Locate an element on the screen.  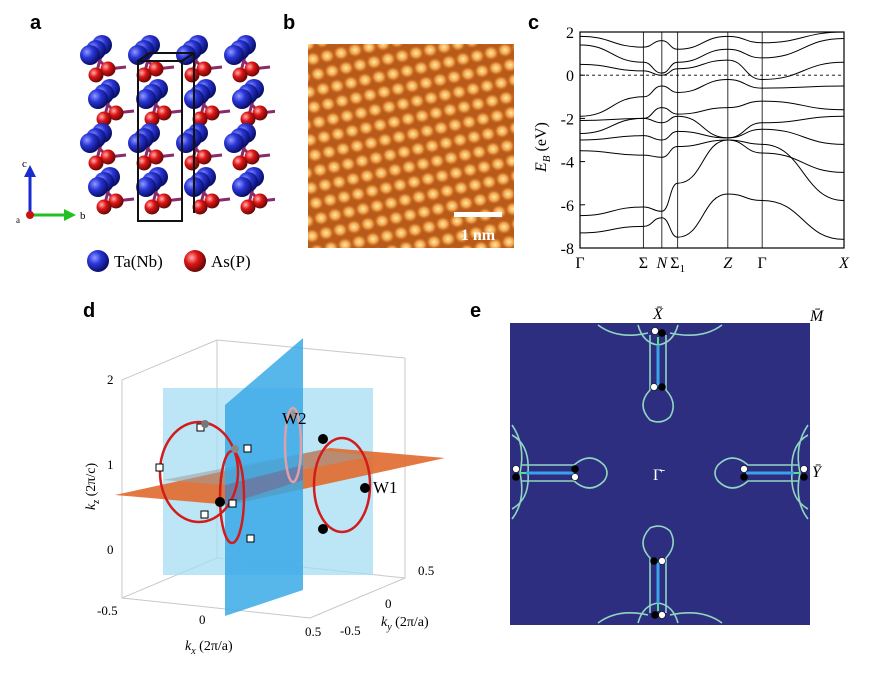
y-tick-label: -4 is located at coordinates (567, 163).